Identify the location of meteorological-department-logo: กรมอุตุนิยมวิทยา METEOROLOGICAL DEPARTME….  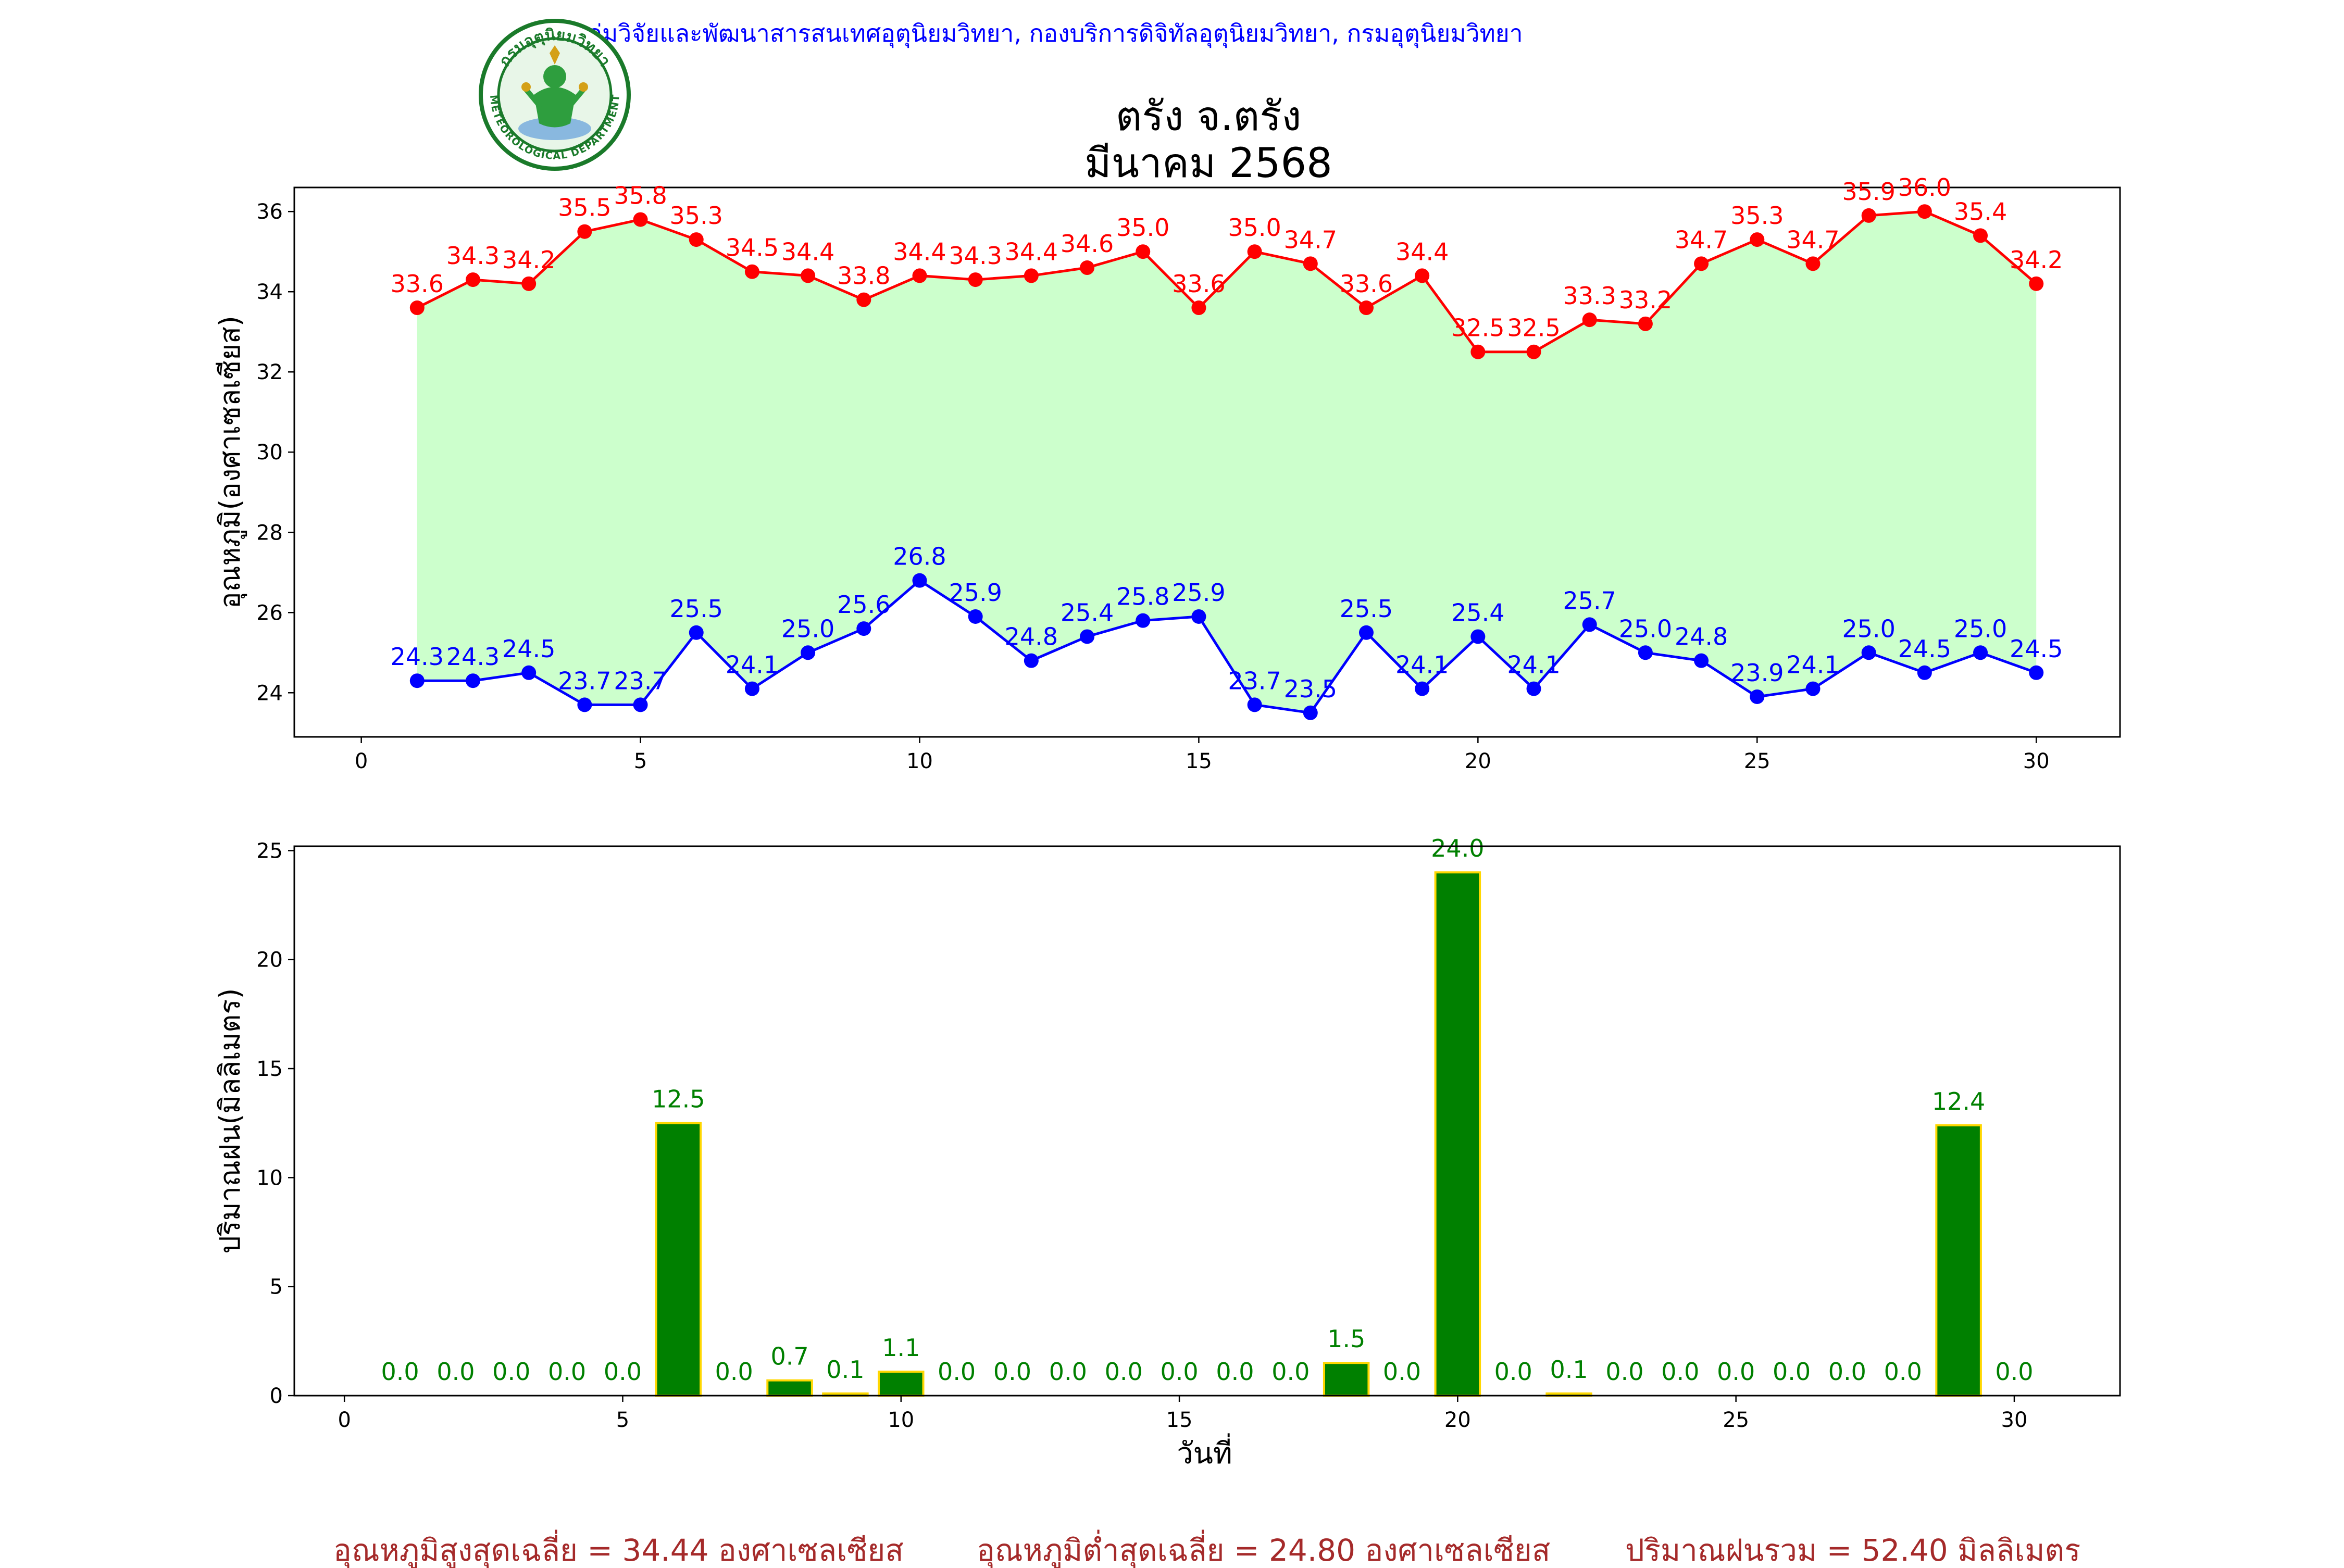
(555, 95).